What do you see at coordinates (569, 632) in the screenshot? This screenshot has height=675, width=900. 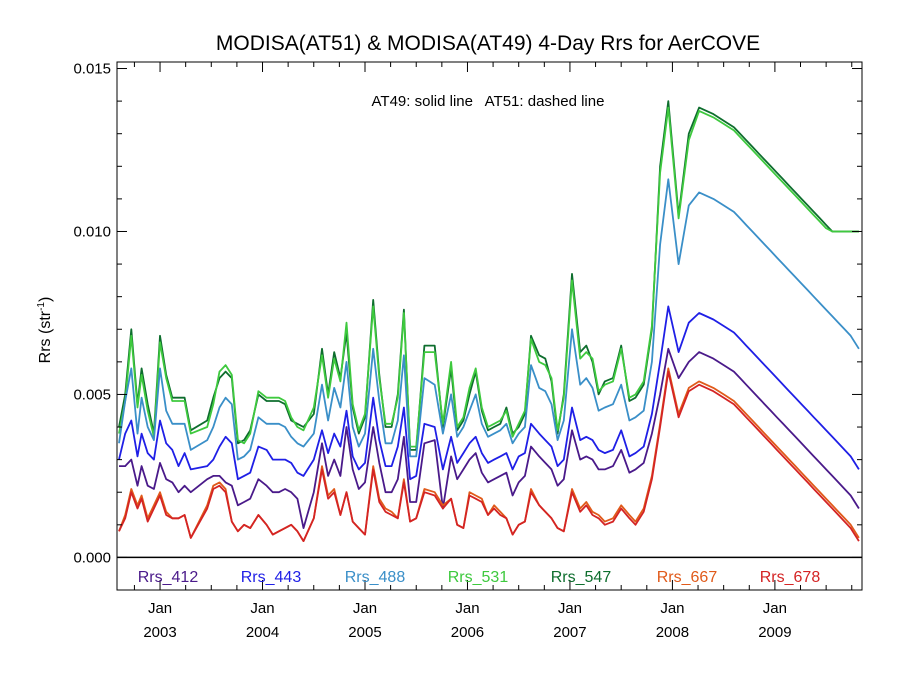 I see `x-tick-year-label: 2007` at bounding box center [569, 632].